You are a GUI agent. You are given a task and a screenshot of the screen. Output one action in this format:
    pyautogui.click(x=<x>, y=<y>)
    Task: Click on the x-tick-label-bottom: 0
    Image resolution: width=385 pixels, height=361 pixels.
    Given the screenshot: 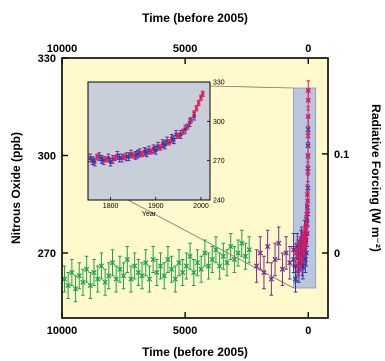 What is the action you would take?
    pyautogui.click(x=308, y=331)
    